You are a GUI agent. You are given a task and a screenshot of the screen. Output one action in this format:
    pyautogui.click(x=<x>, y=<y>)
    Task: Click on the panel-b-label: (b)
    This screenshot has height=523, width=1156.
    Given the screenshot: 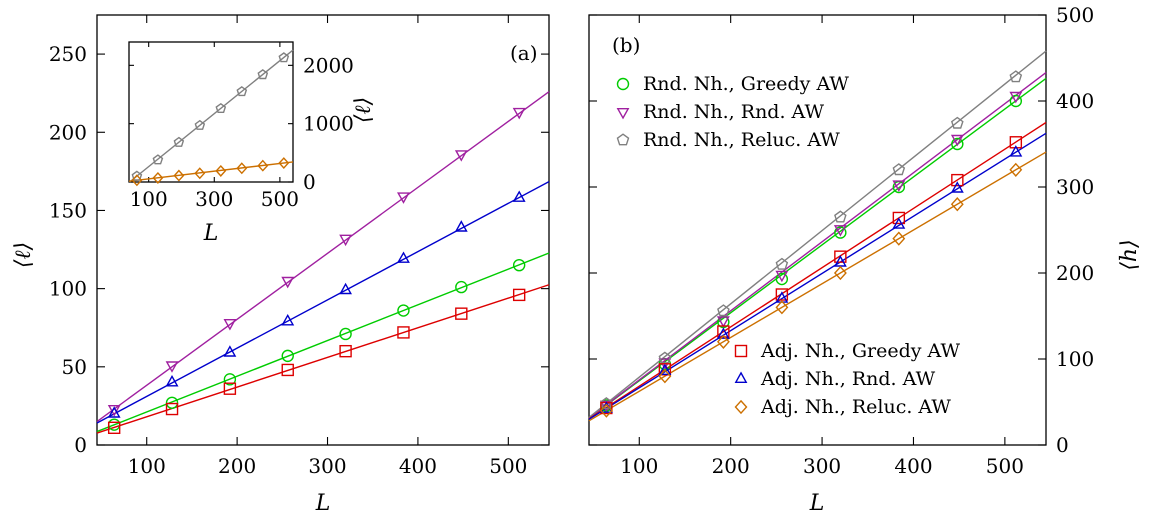 What is the action you would take?
    pyautogui.click(x=626, y=45)
    